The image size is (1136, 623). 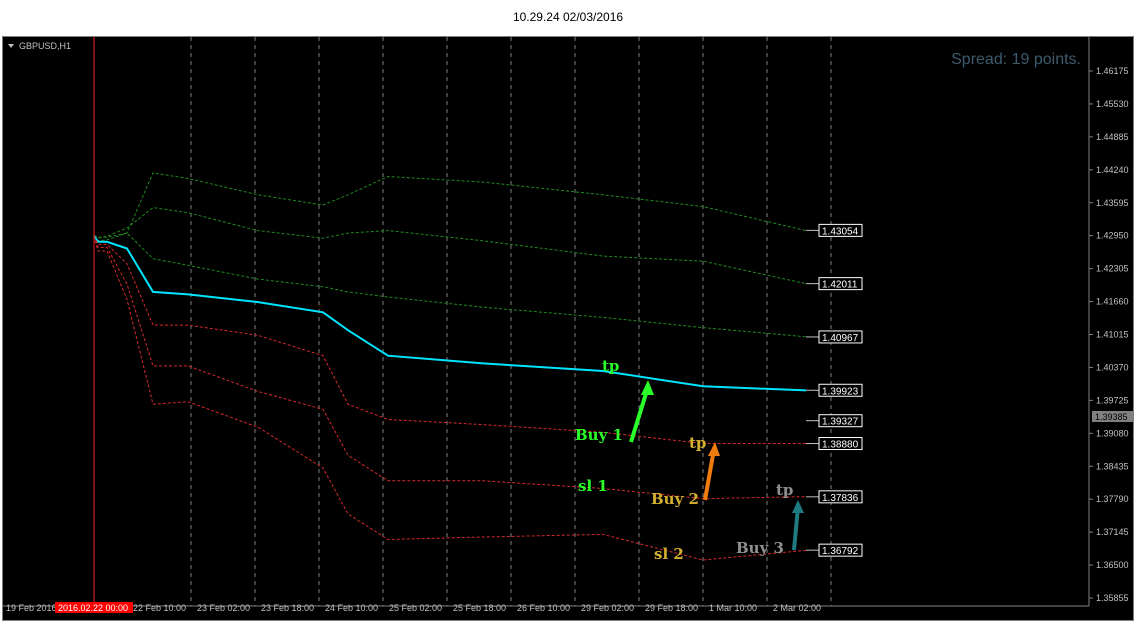 I want to click on price-tick-label: 1.37145, so click(x=1112, y=532).